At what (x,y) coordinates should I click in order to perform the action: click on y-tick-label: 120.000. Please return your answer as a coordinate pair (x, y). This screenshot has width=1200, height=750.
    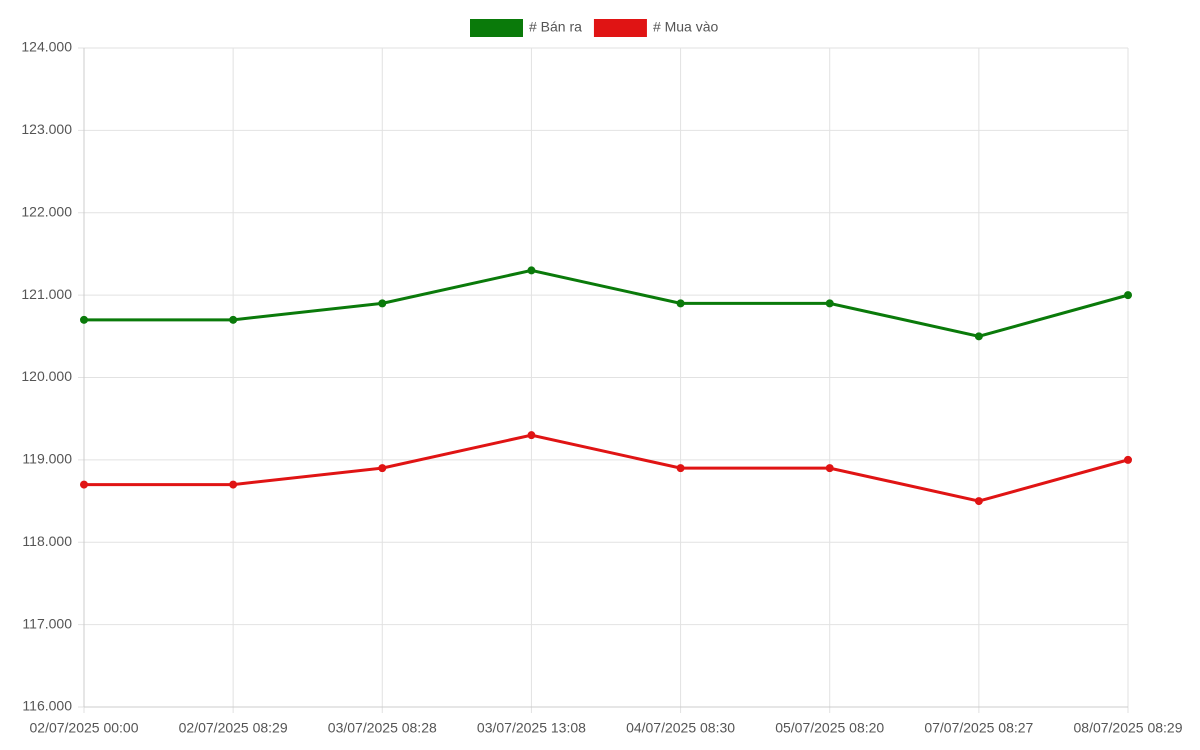
    Looking at the image, I should click on (46, 376).